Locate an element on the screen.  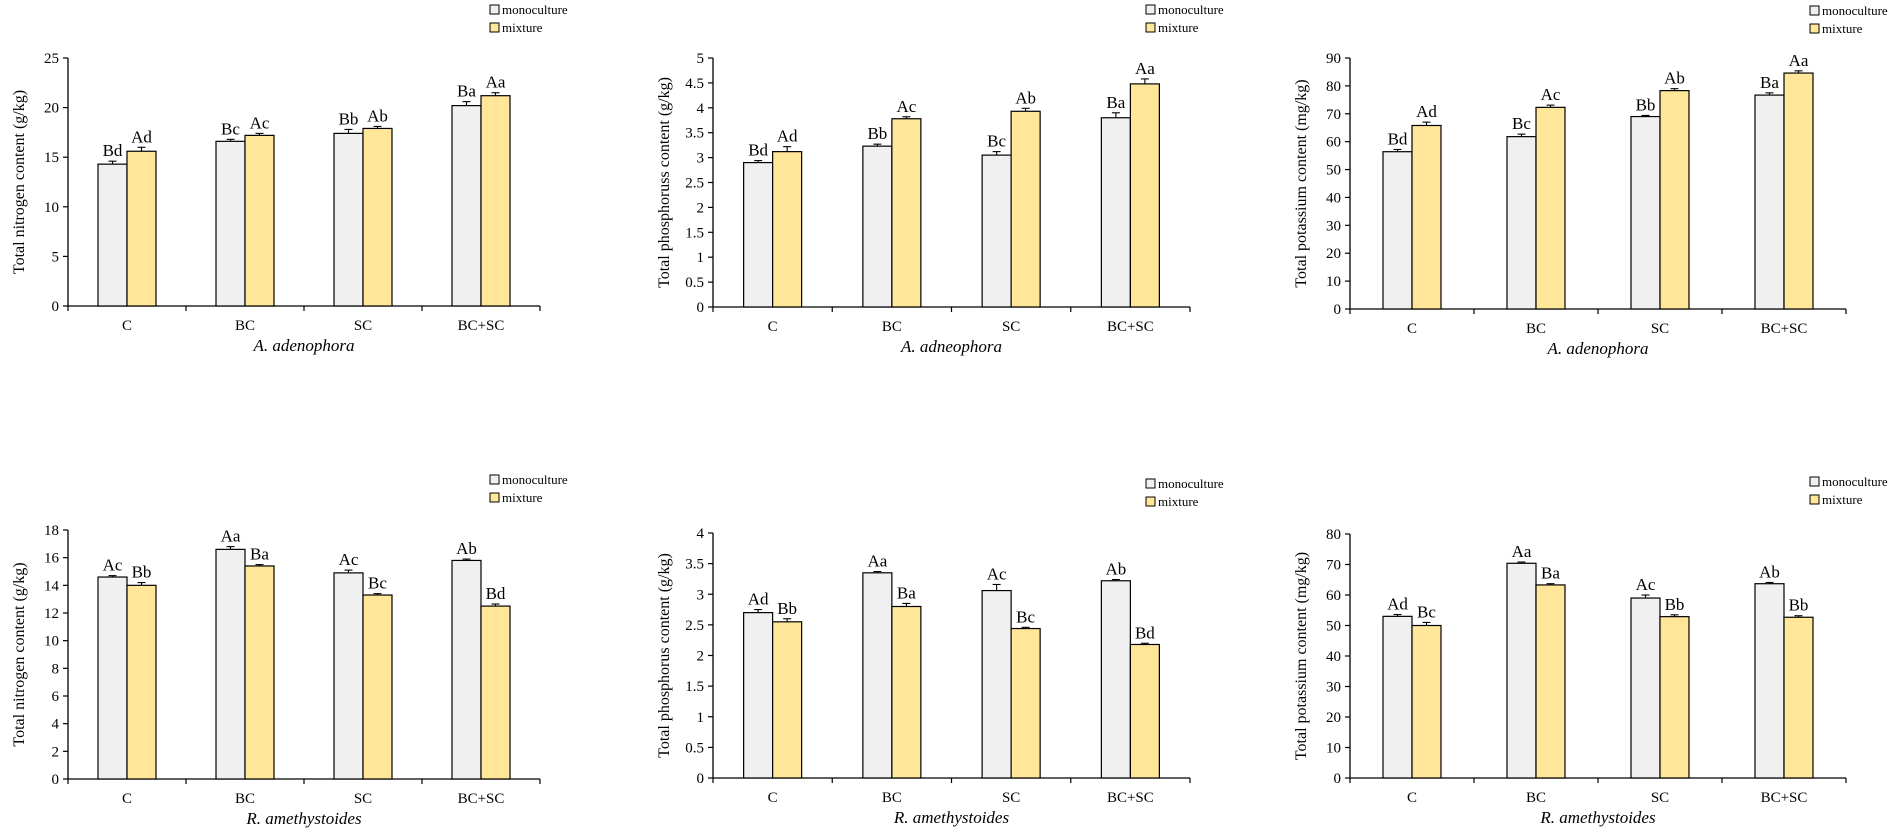
y-tick-label: 5 is located at coordinates (701, 59).